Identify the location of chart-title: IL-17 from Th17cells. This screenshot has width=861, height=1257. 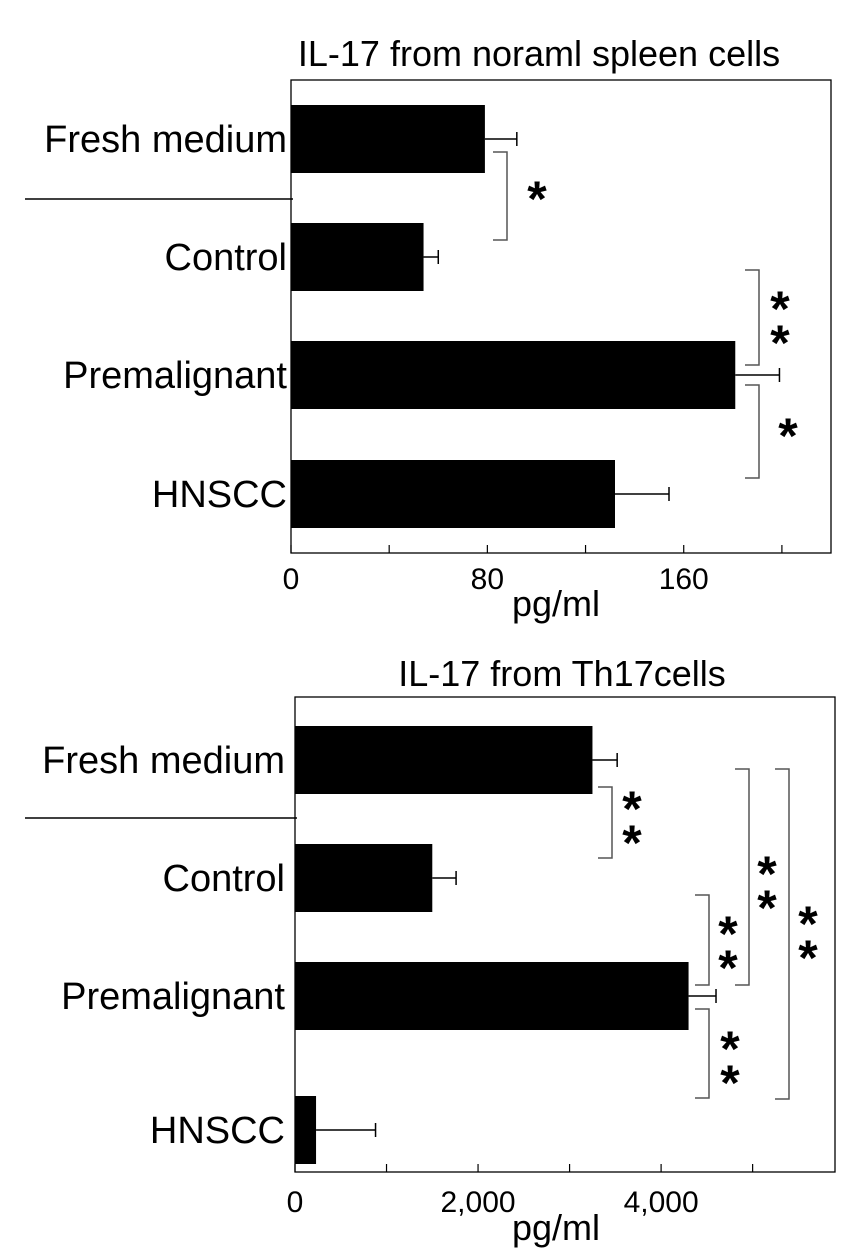
(561, 673).